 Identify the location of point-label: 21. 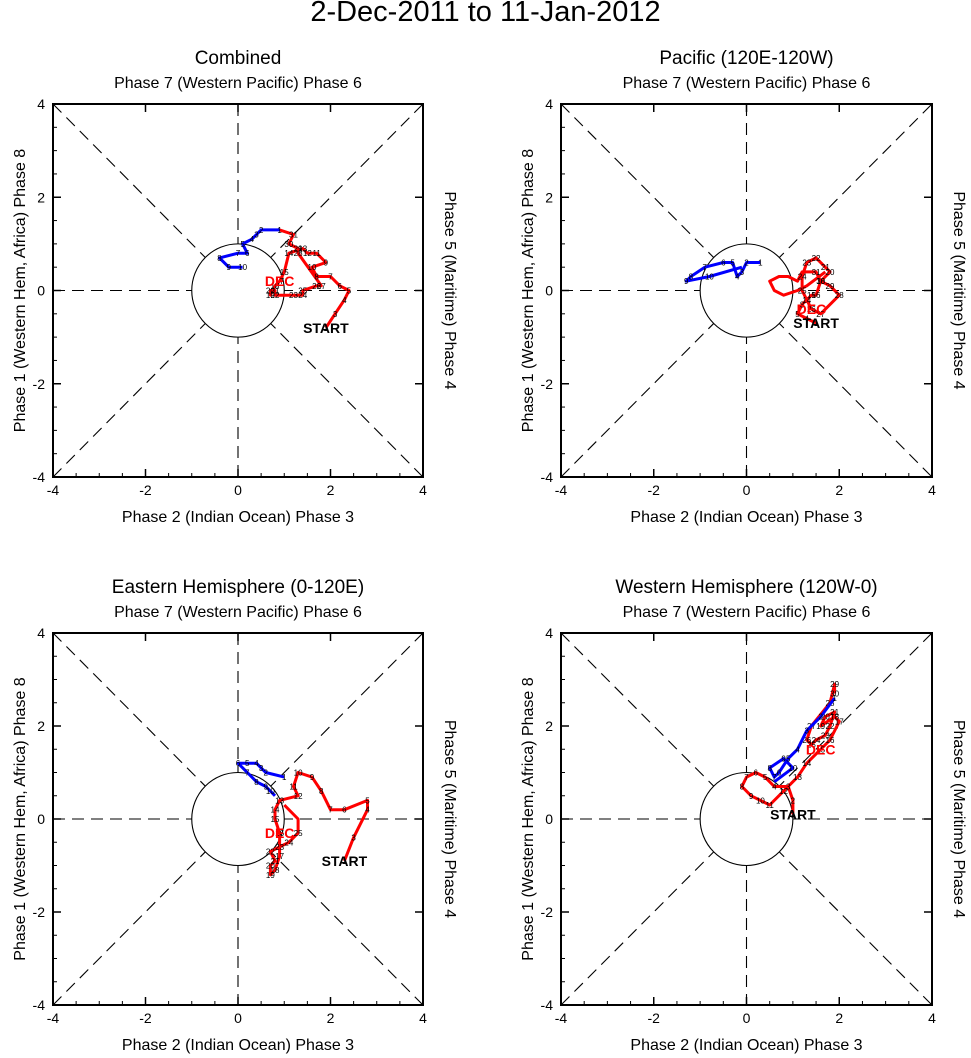
(825, 267).